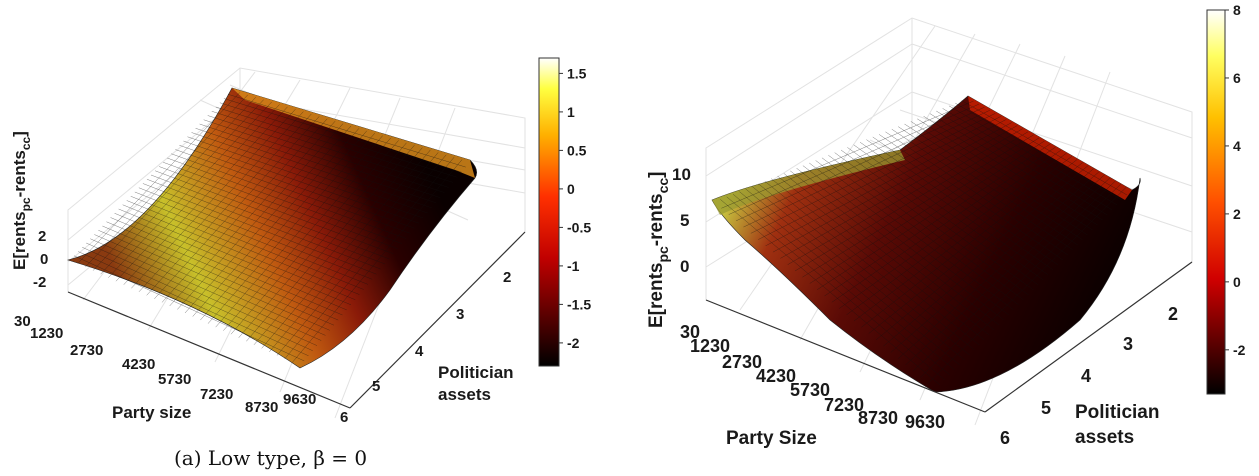 The height and width of the screenshot is (476, 1259). Describe the element at coordinates (549, 212) in the screenshot. I see `left-colorbar` at that location.